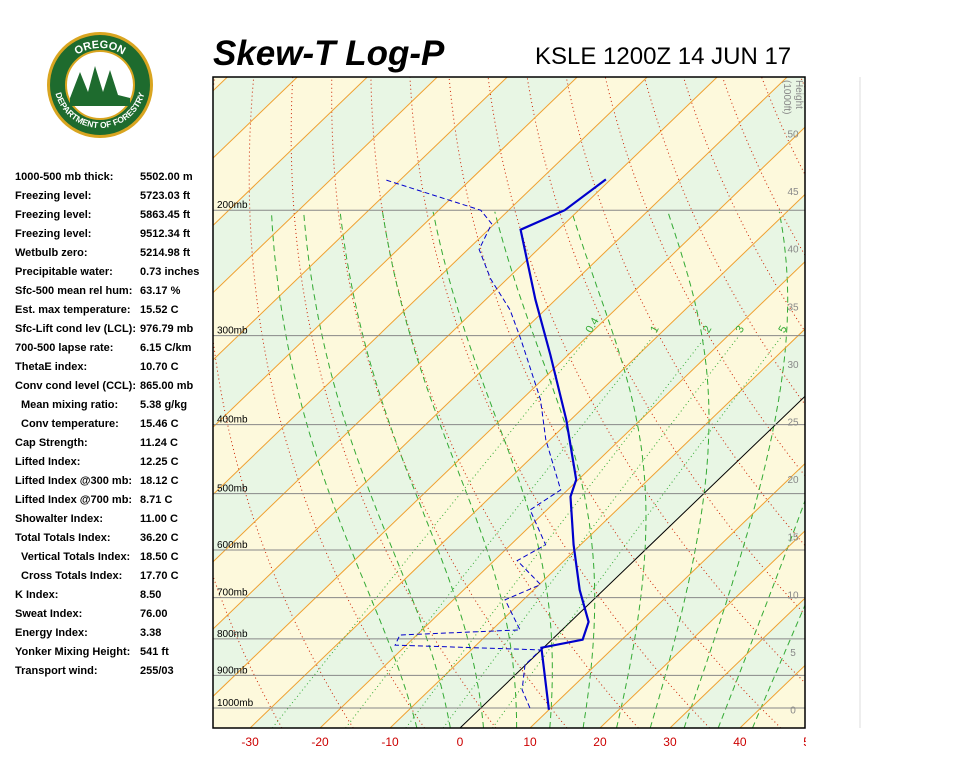 The width and height of the screenshot is (960, 768). Describe the element at coordinates (782, 329) in the screenshot. I see `mixing-ratio-label: 5` at that location.